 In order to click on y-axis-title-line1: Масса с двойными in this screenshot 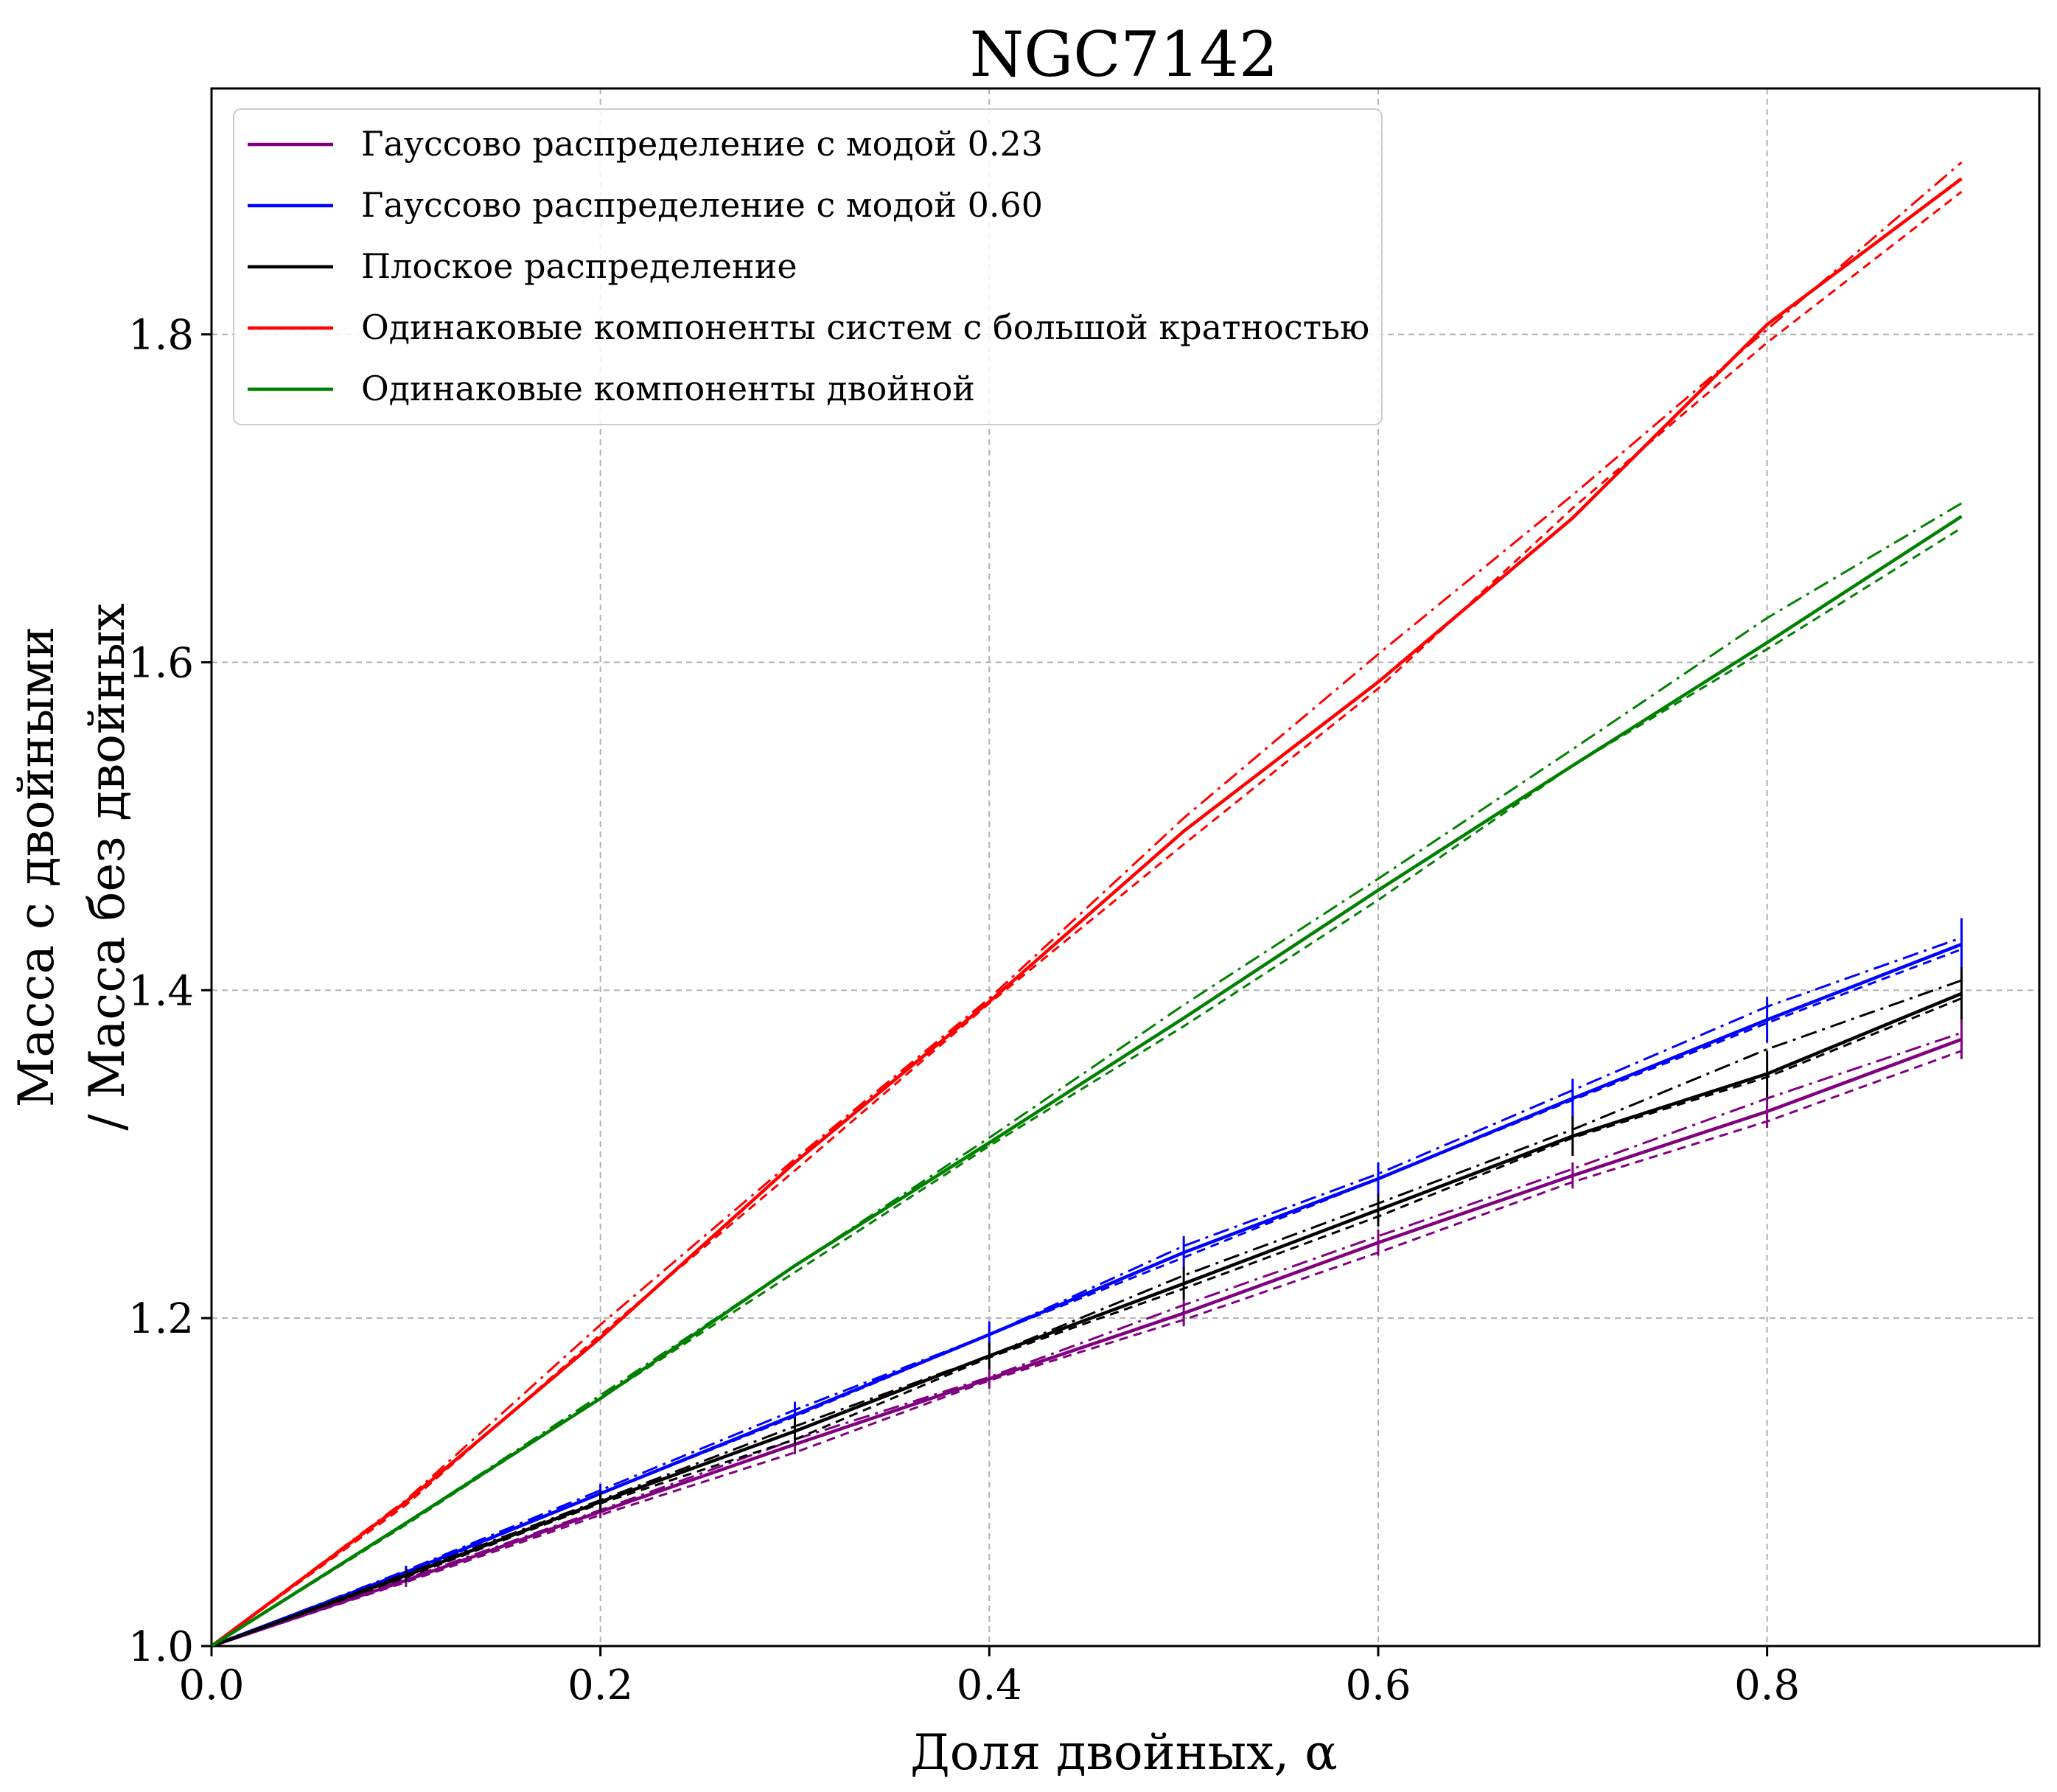, I will do `click(36, 868)`.